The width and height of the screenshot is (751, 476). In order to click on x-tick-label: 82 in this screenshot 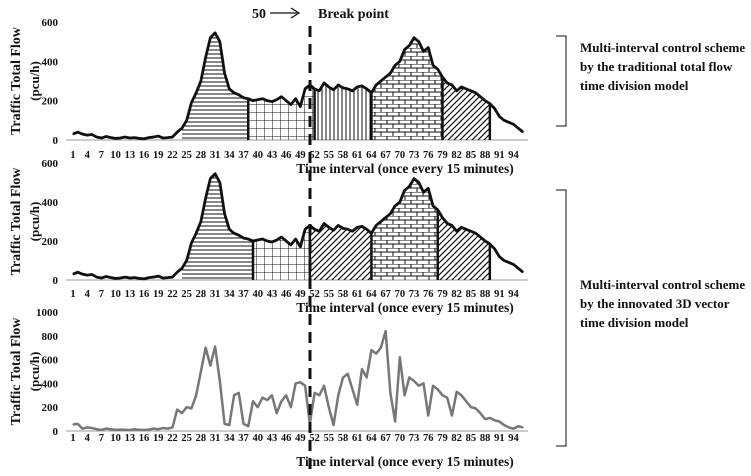, I will do `click(456, 438)`.